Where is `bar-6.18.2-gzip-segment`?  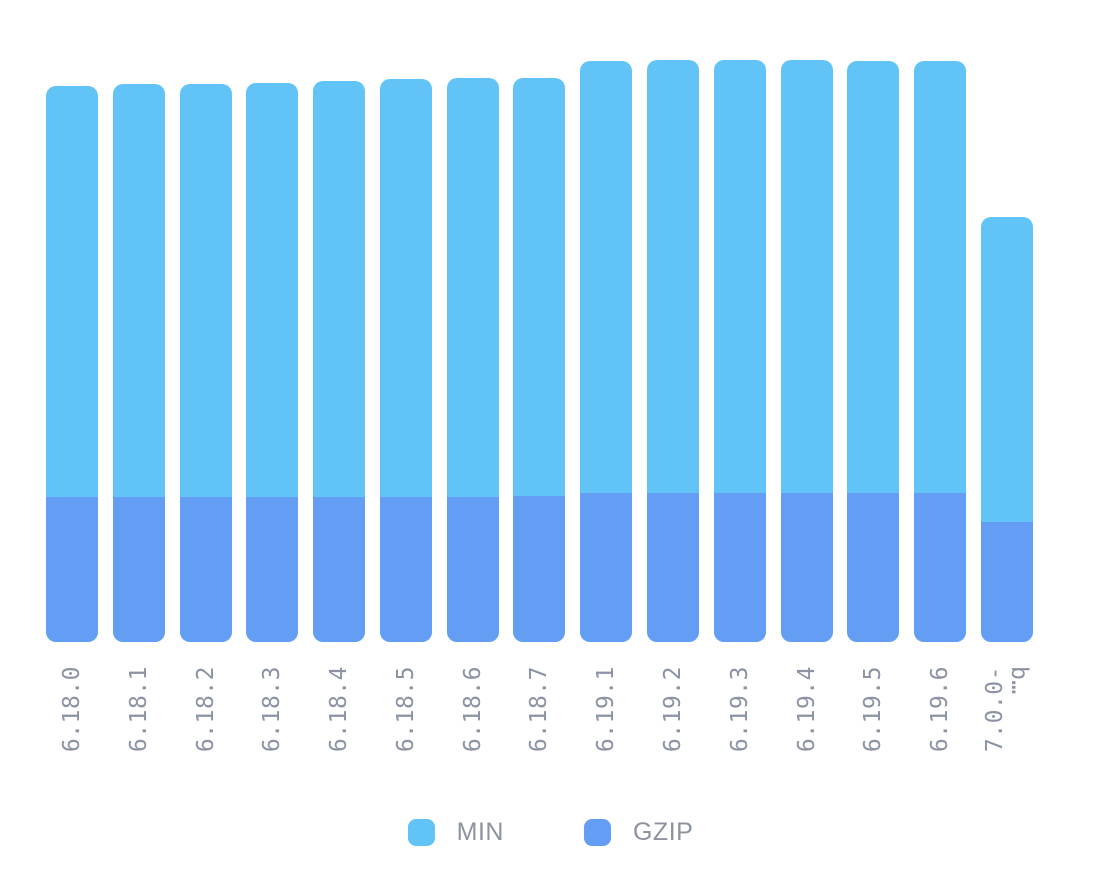 bar-6.18.2-gzip-segment is located at coordinates (205, 569).